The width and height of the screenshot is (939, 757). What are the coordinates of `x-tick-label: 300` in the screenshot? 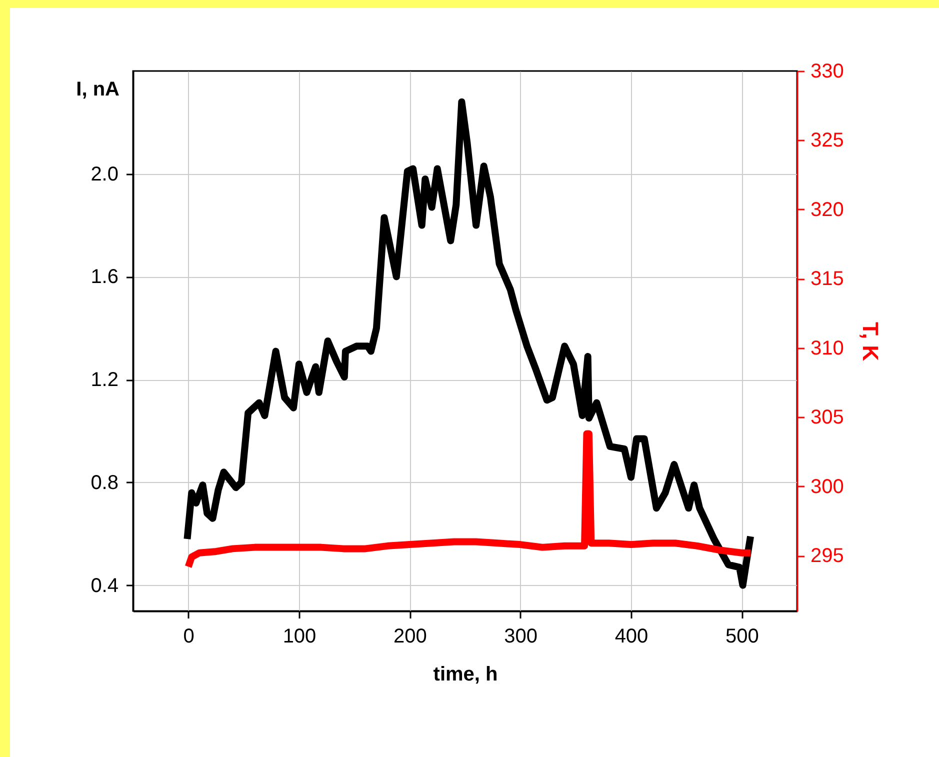 It's located at (521, 637).